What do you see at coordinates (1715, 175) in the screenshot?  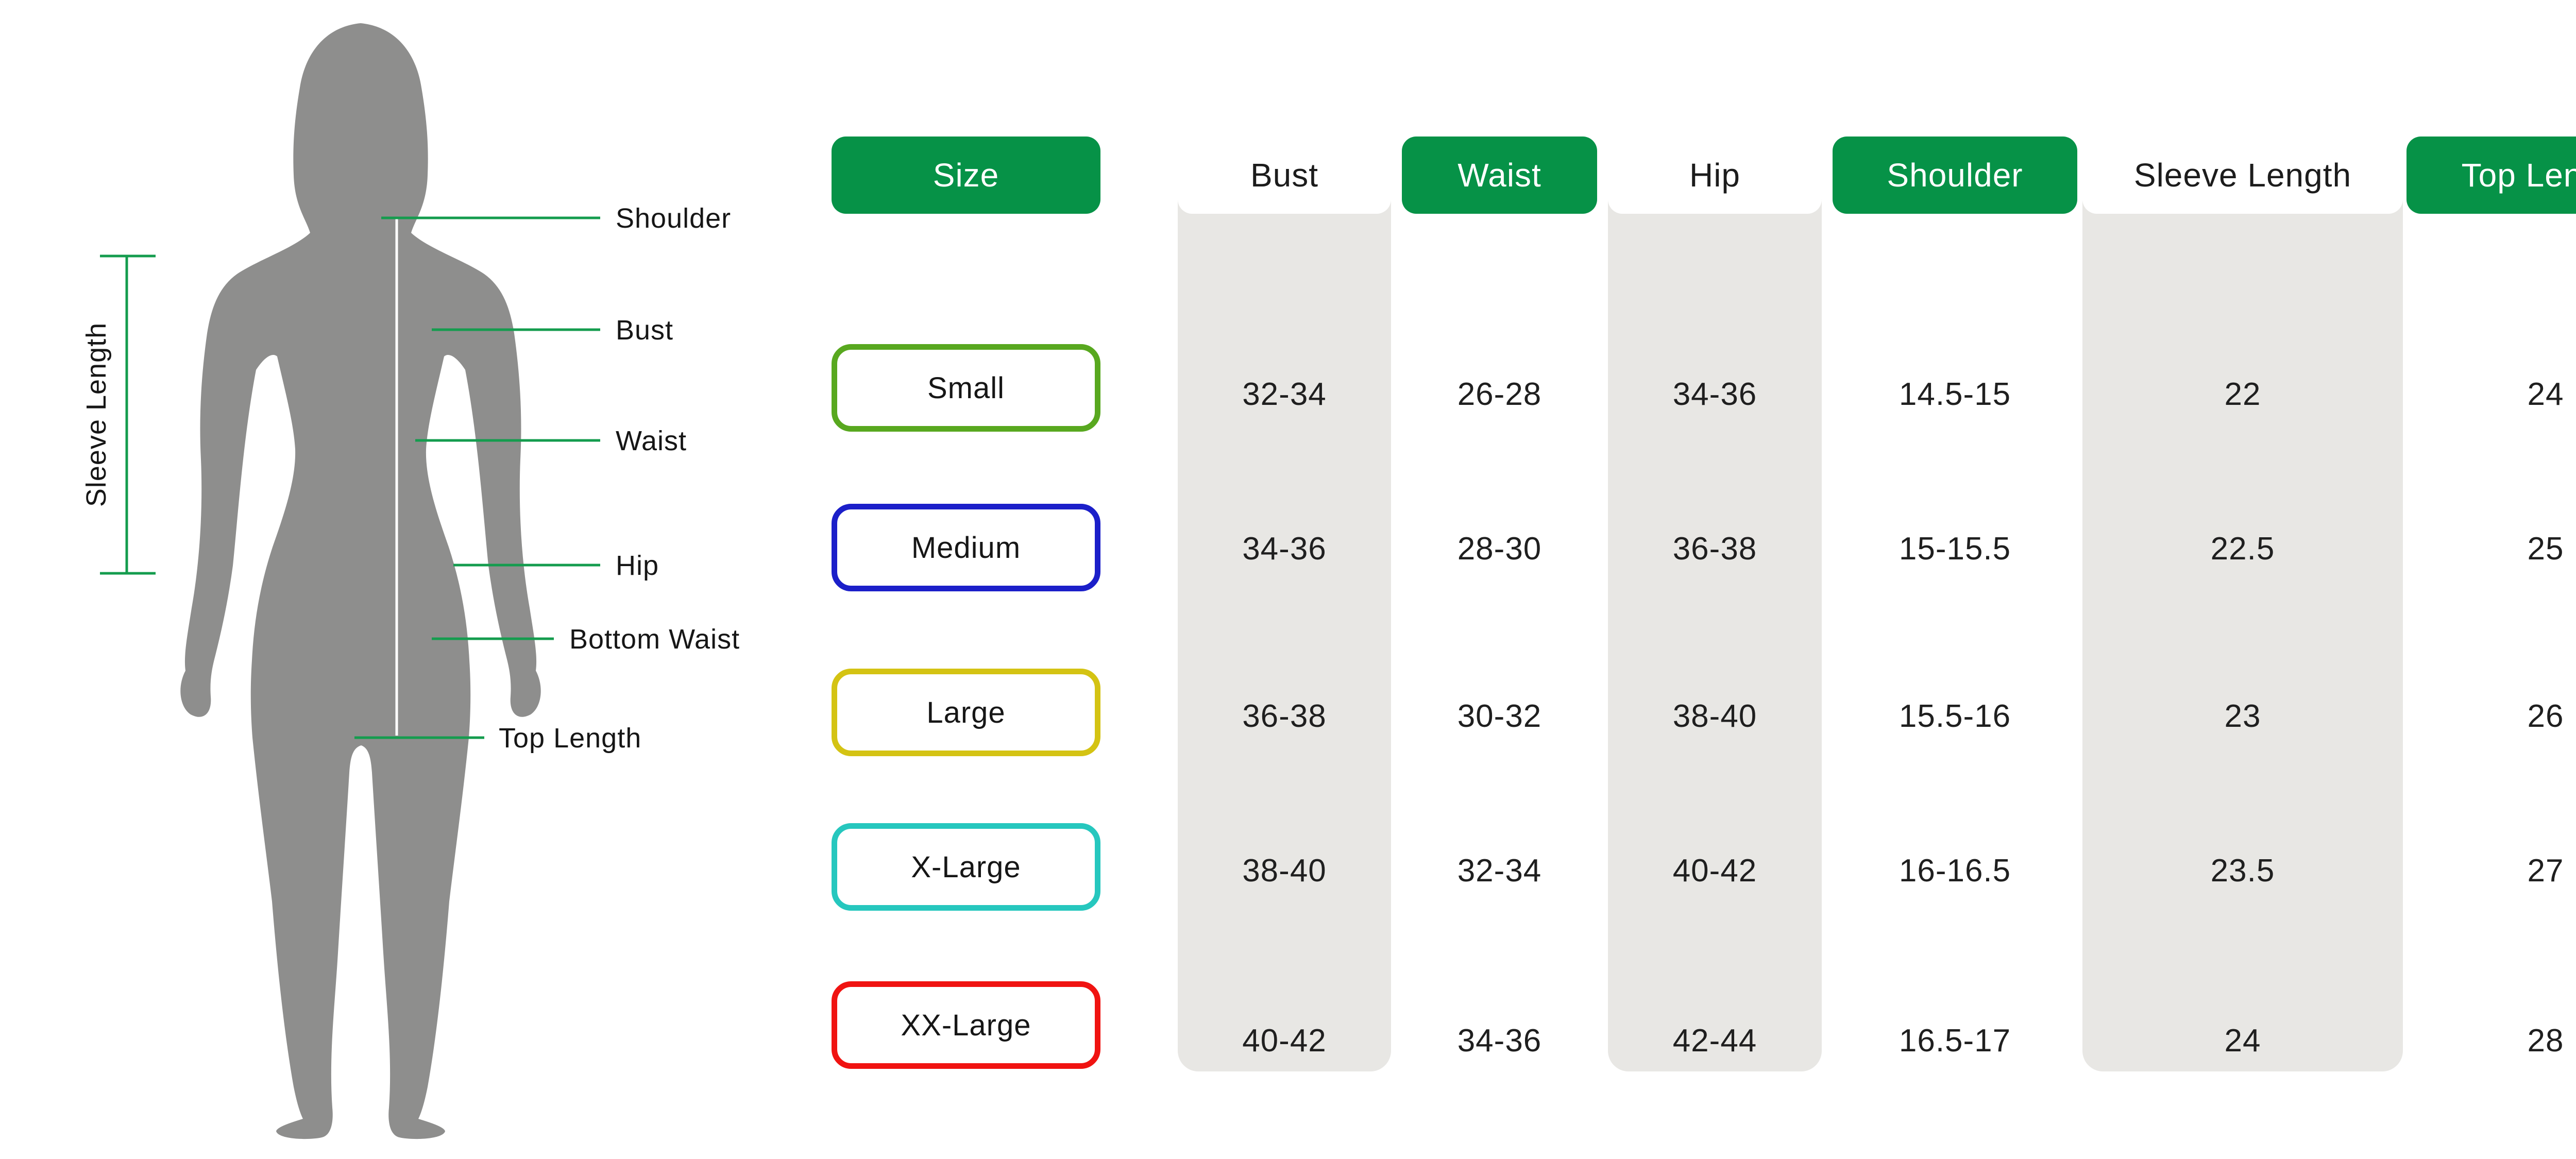 I see `hip-column-header: Hip` at bounding box center [1715, 175].